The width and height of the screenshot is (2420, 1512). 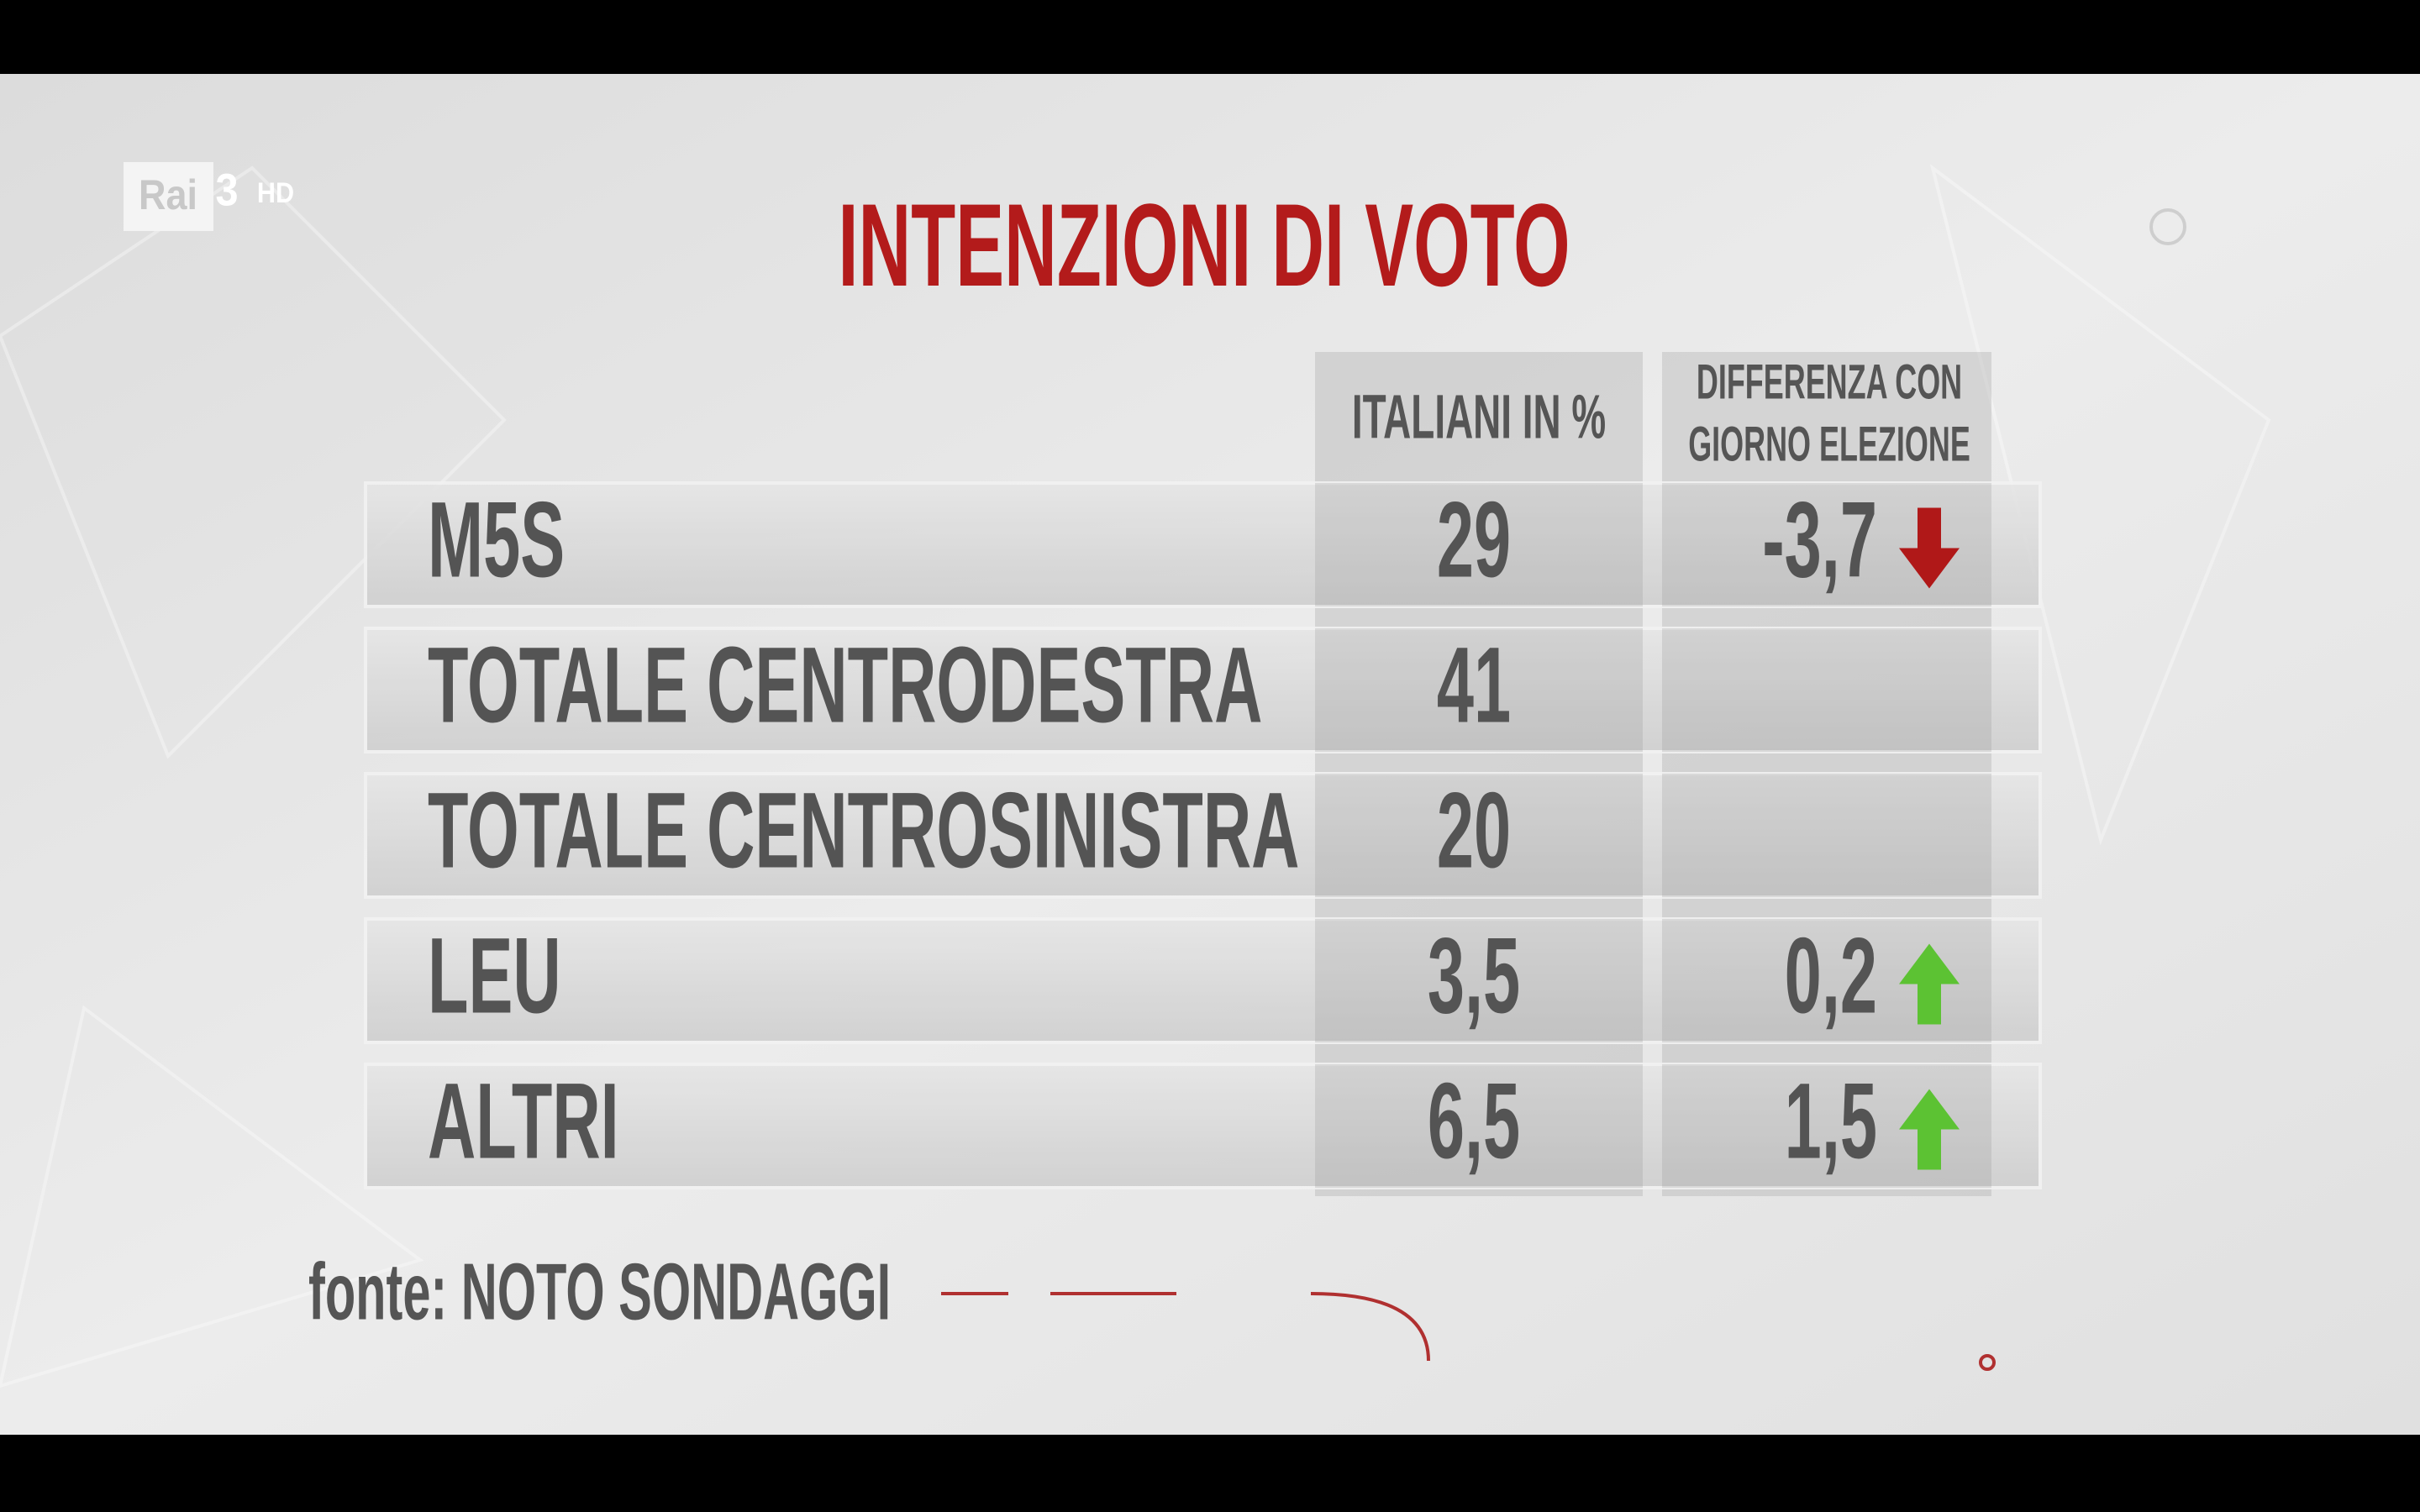 I want to click on logo-channel: 3, so click(x=226, y=189).